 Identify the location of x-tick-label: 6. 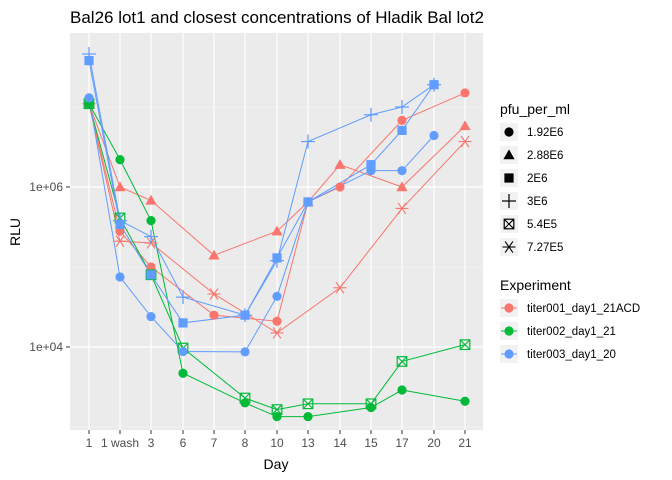
(183, 443).